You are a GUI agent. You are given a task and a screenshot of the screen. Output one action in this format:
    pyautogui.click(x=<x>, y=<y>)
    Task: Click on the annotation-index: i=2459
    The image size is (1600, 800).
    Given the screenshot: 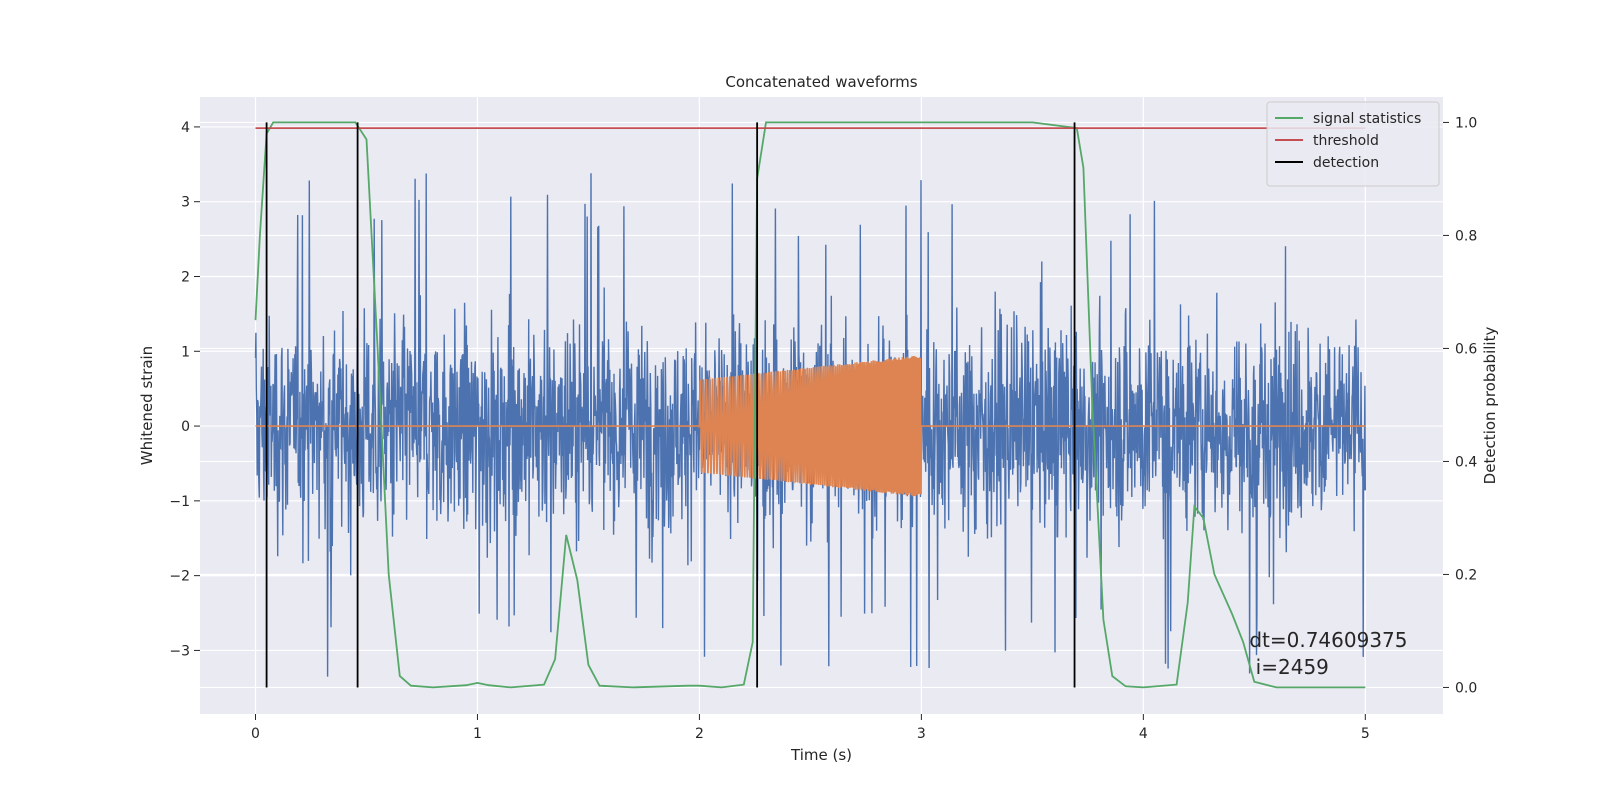 What is the action you would take?
    pyautogui.click(x=1289, y=667)
    